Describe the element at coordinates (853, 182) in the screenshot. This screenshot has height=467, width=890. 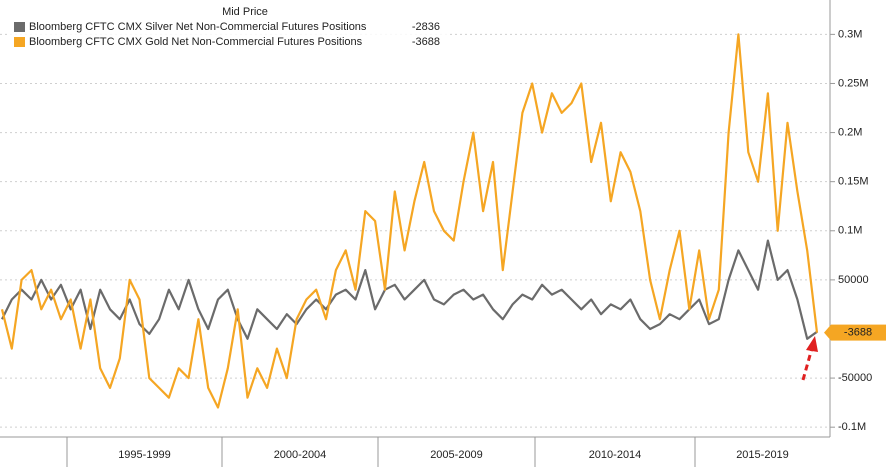
I see `y-tick-label: 0.15M` at that location.